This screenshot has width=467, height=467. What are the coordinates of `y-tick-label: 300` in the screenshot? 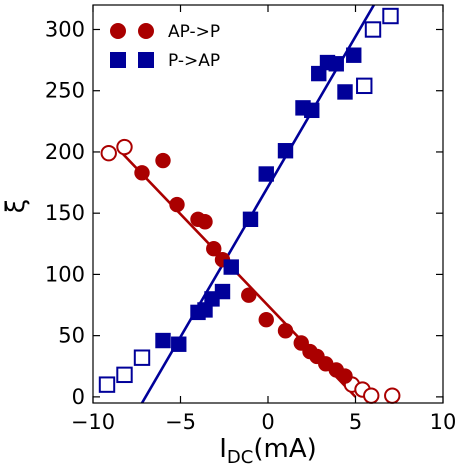 It's located at (65, 29).